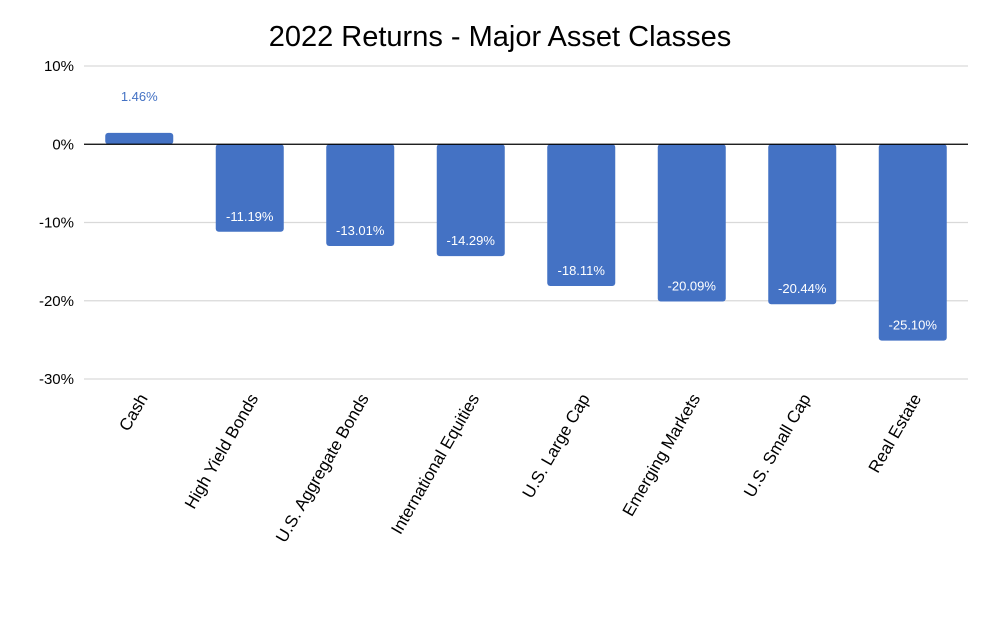  I want to click on y-axis: 10% 0% -10% -20% -30%, so click(56, 223).